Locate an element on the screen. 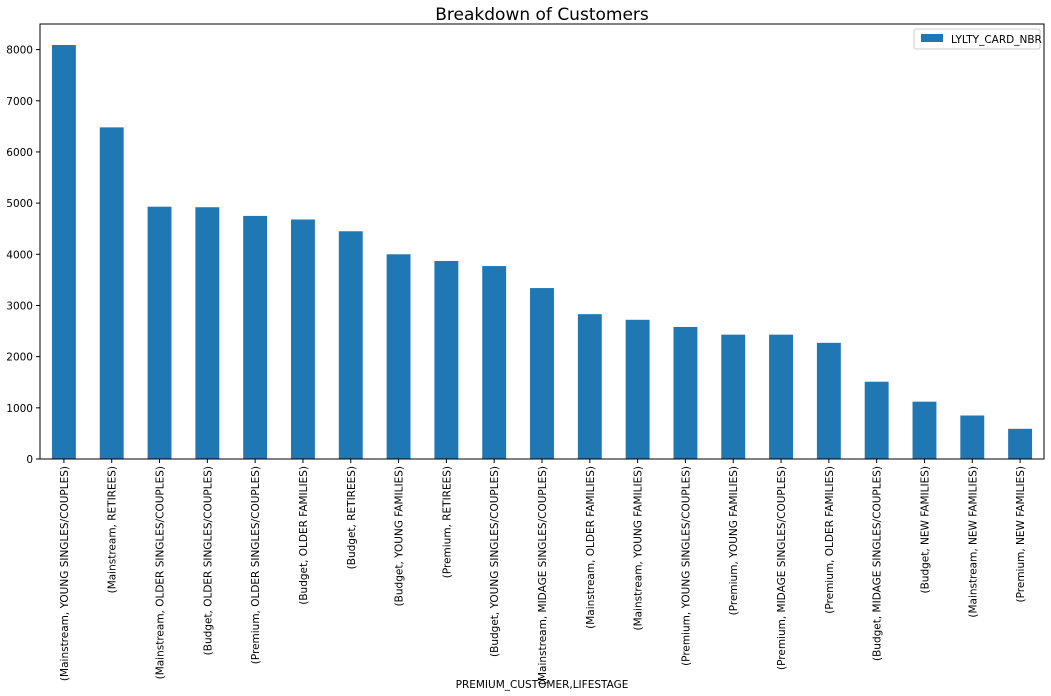 The image size is (1051, 696). x-tick-label: (Mainstream, MIDAGE SINGLES/COUPLES) is located at coordinates (543, 575).